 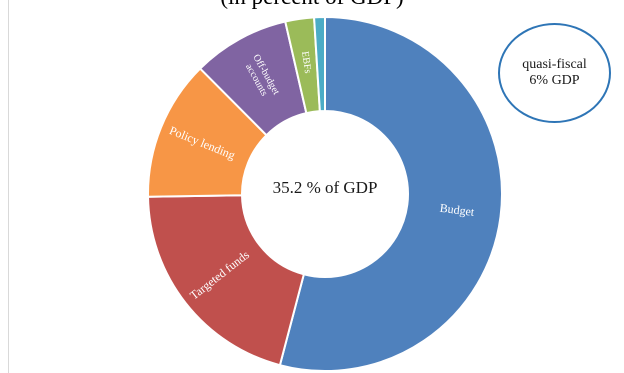 What do you see at coordinates (226, 280) in the screenshot?
I see `donut-slice-targeted-funds` at bounding box center [226, 280].